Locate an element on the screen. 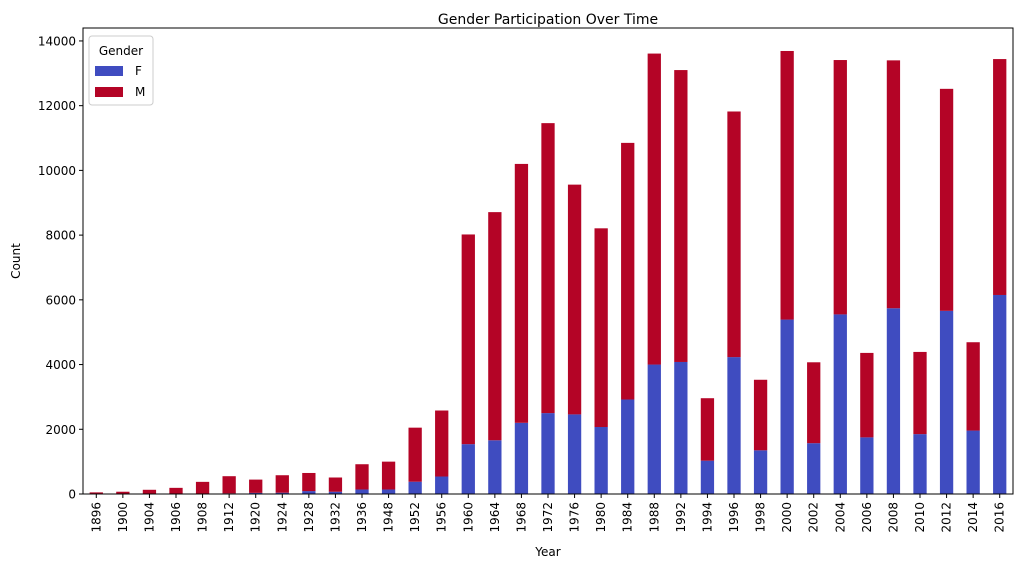 The height and width of the screenshot is (569, 1023). bar-m-2016 is located at coordinates (1000, 177).